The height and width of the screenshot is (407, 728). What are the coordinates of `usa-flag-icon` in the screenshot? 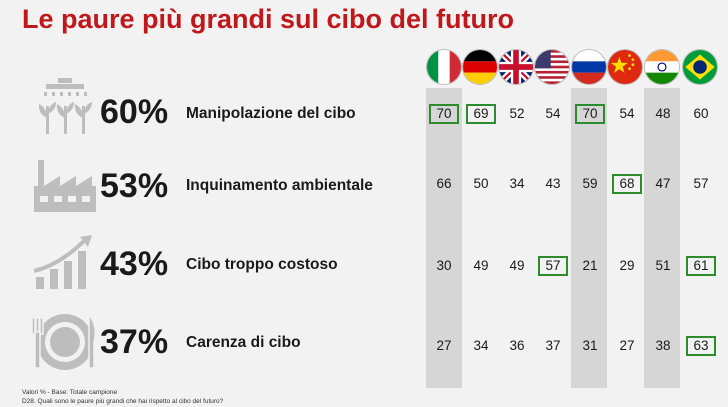 It's located at (552, 67).